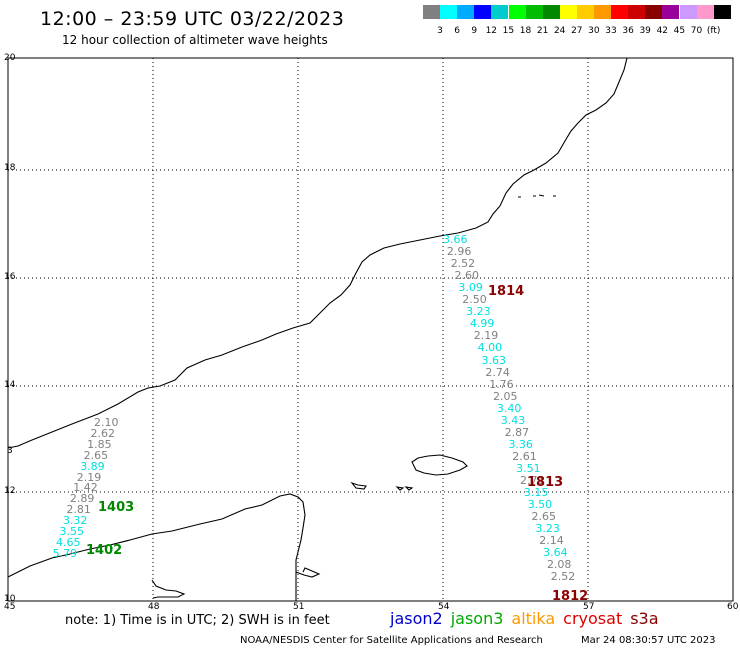 The image size is (740, 650). Describe the element at coordinates (457, 31) in the screenshot. I see `color-scale-label: 6` at that location.